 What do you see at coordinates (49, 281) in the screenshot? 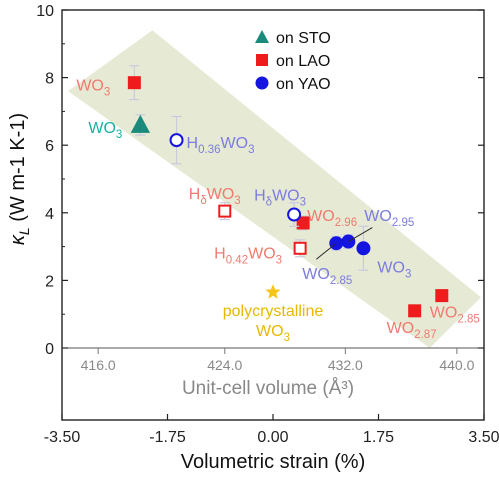
I see `y-tick-label: 2` at bounding box center [49, 281].